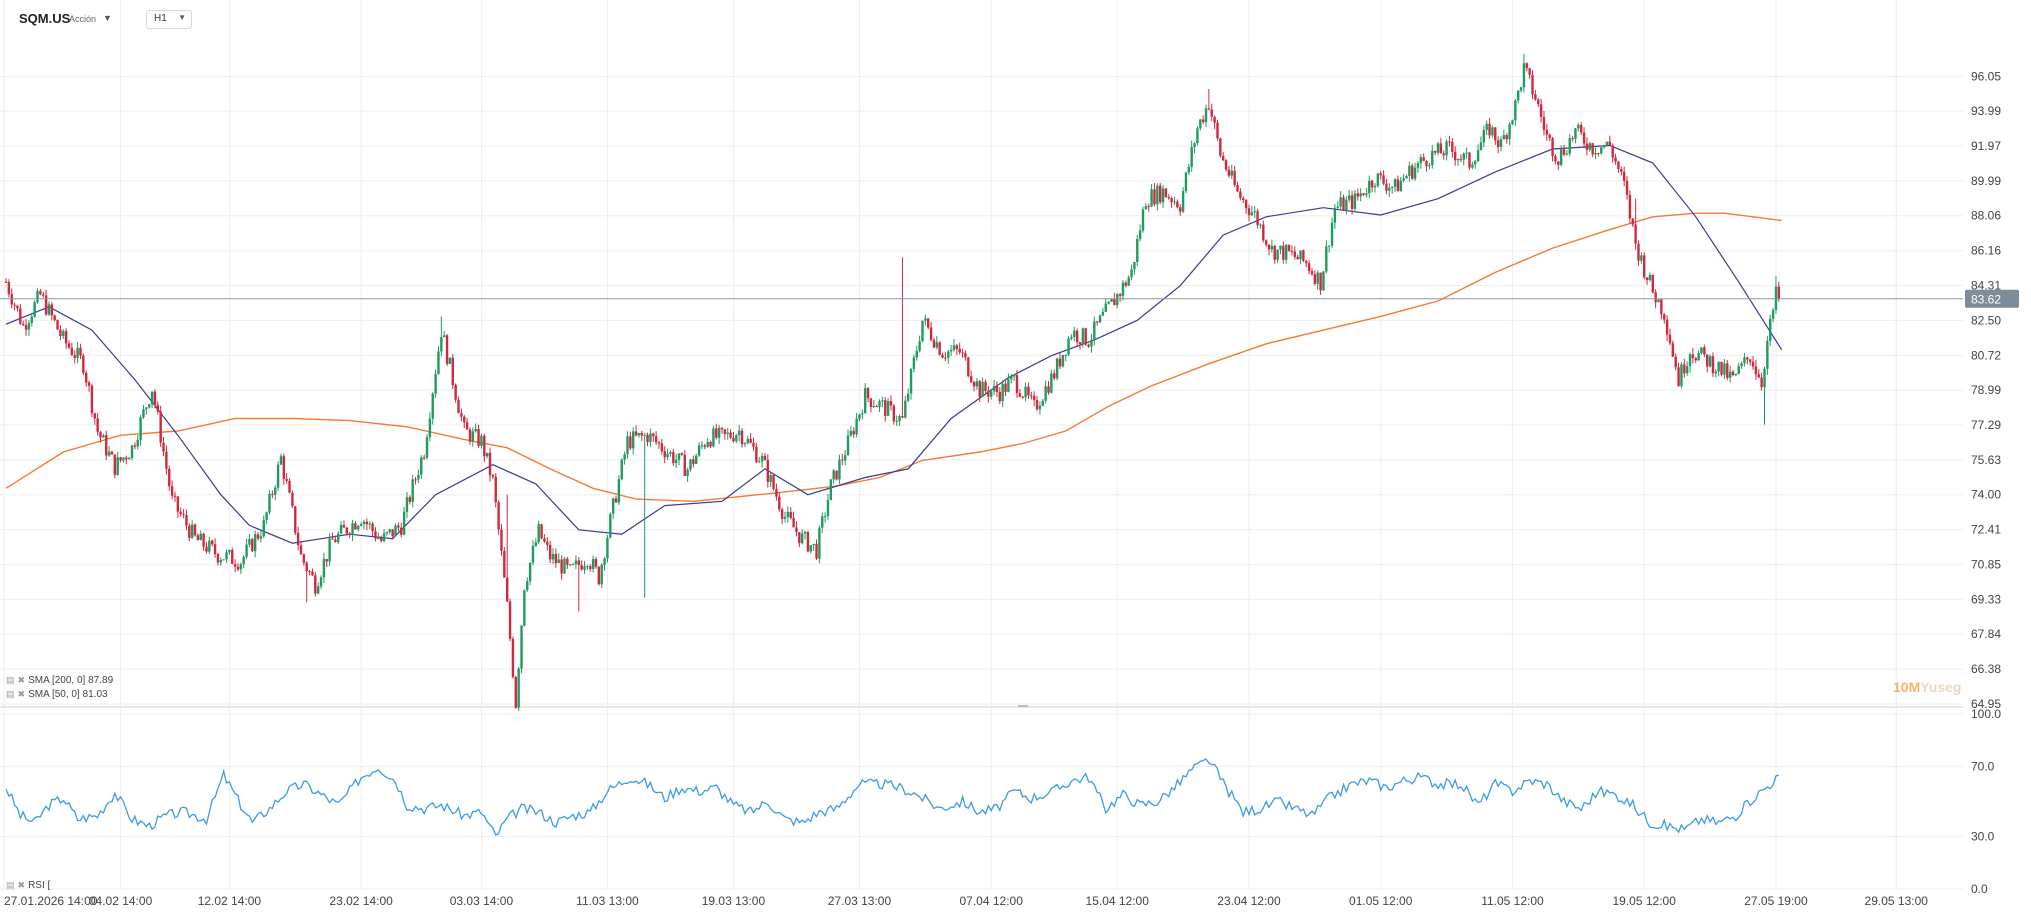 Image resolution: width=2031 pixels, height=918 pixels. I want to click on timeframe-select: H1 ▼, so click(169, 19).